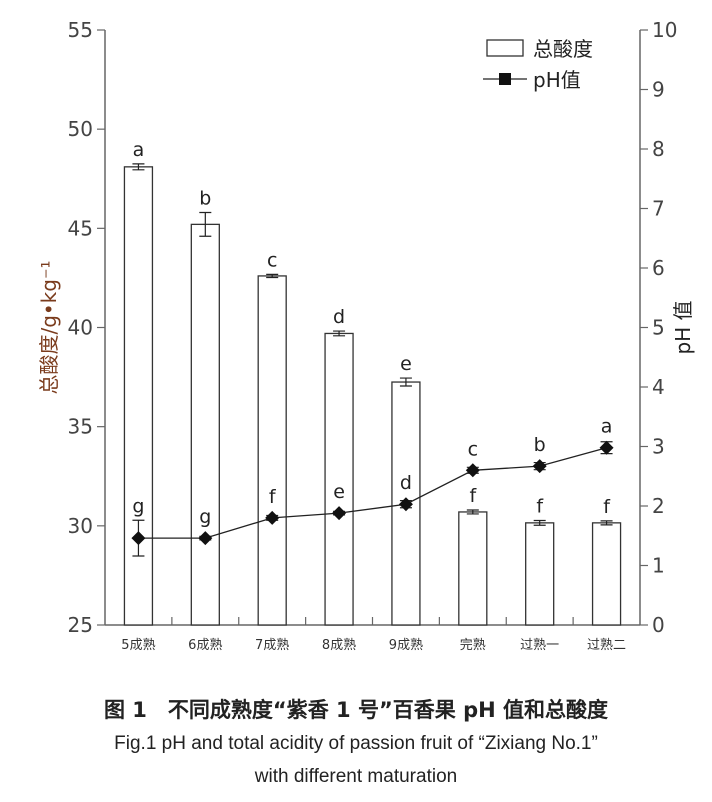 The image size is (712, 802). I want to click on right-tick-label: 2, so click(658, 506).